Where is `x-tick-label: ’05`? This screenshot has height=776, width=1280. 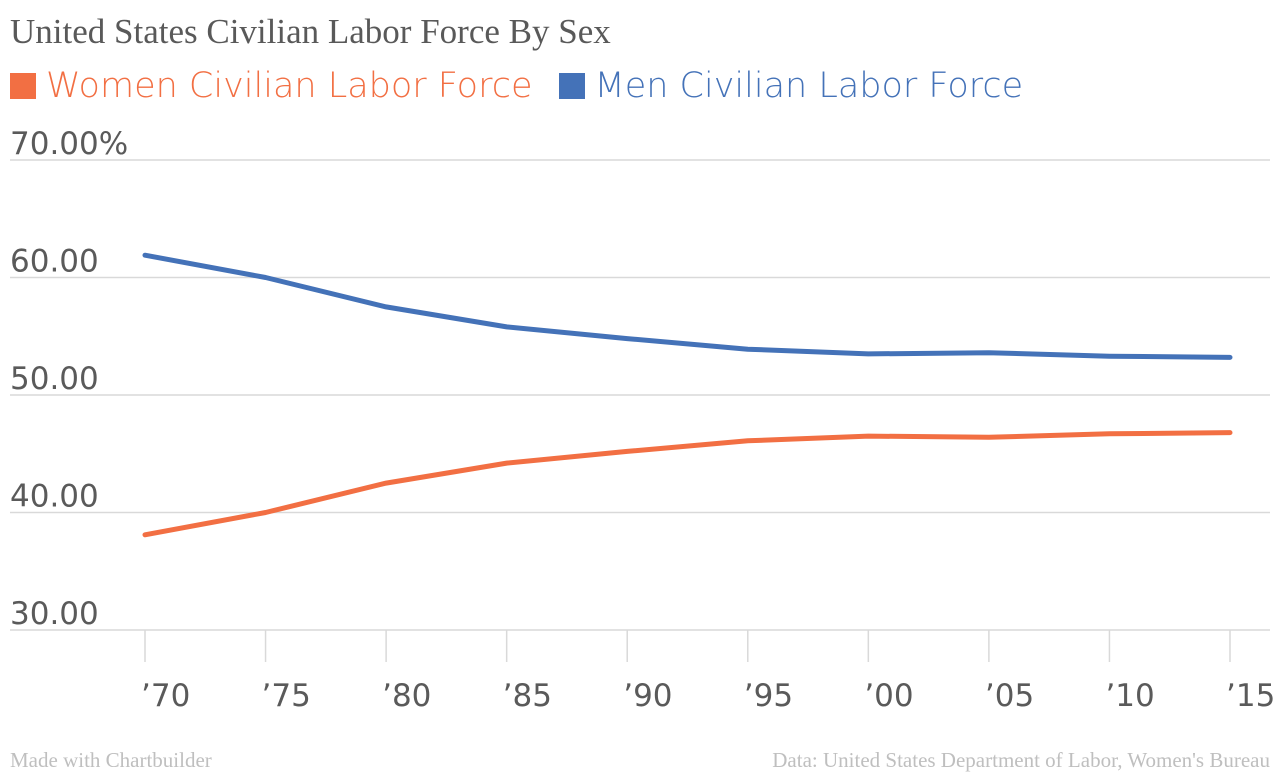 x-tick-label: ’05 is located at coordinates (1009, 696).